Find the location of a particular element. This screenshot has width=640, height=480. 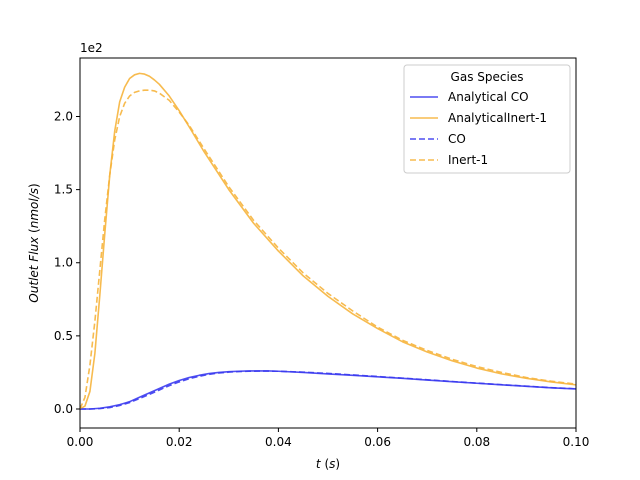

legend-entries: Analytical CO AnalyticalInert-1 CO Inert-1 is located at coordinates (478, 128).